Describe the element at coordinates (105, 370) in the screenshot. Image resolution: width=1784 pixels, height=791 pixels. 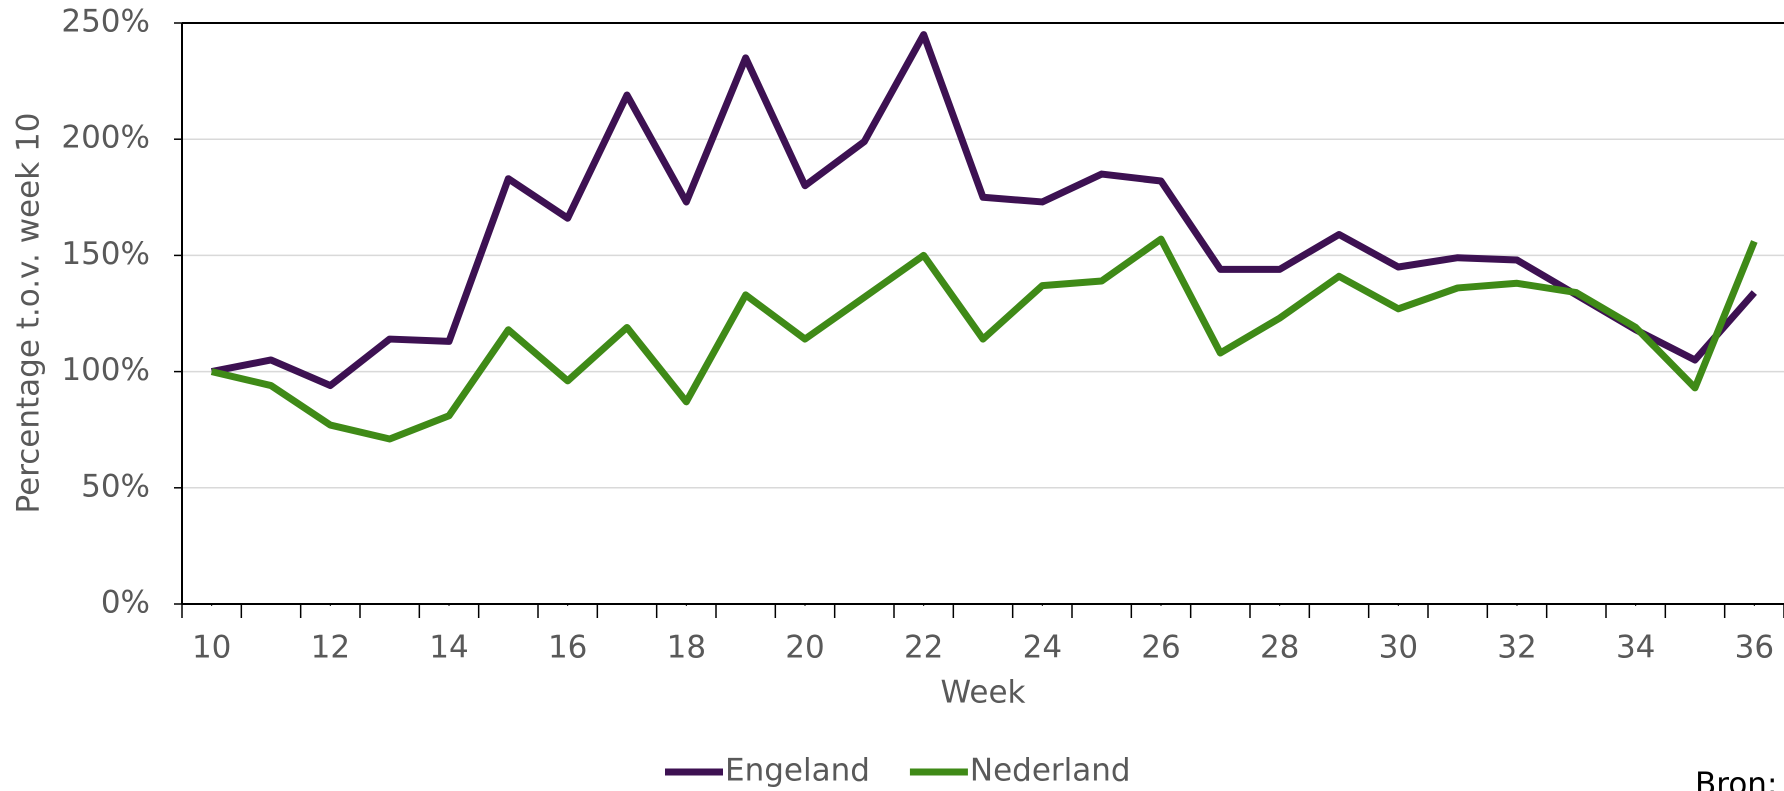
I see `y-tick-label: 100%` at that location.